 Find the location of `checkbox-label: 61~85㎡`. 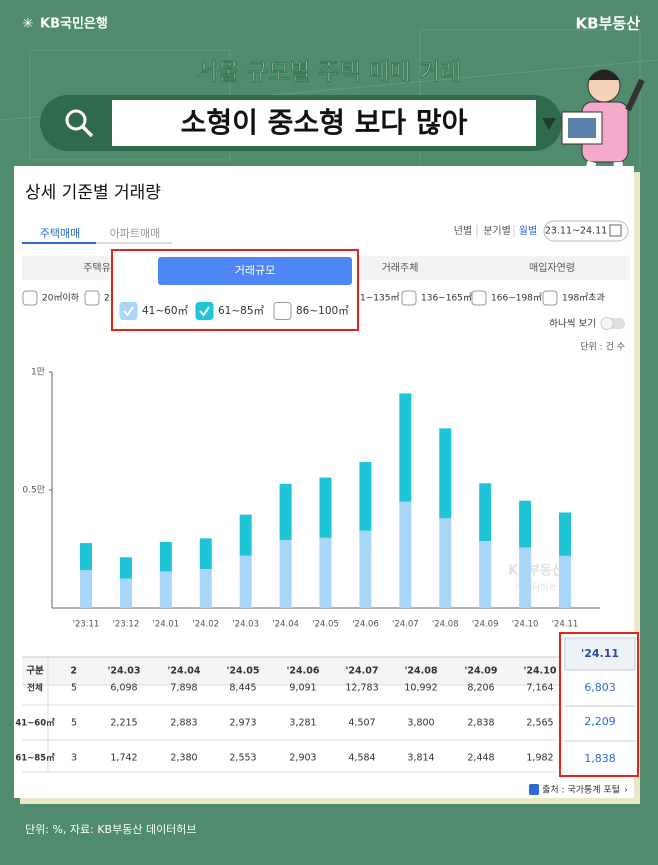

checkbox-label: 61~85㎡ is located at coordinates (241, 311).